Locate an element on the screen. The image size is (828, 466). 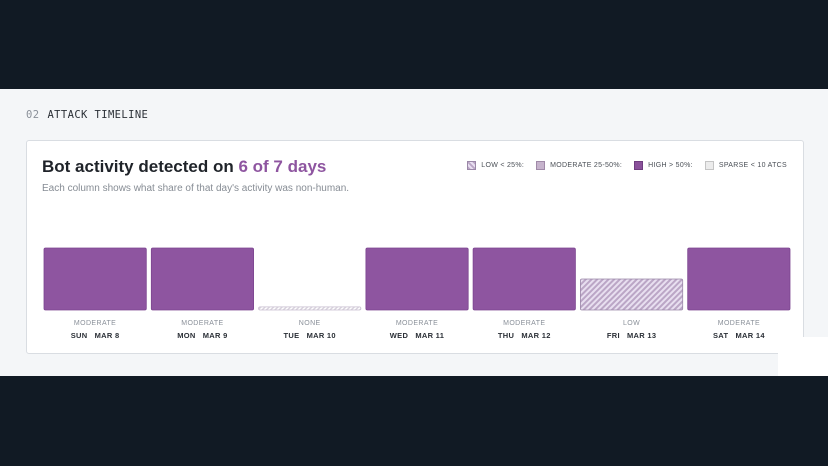
bar-date-label-sat: SAT MAR 14 is located at coordinates (739, 335).